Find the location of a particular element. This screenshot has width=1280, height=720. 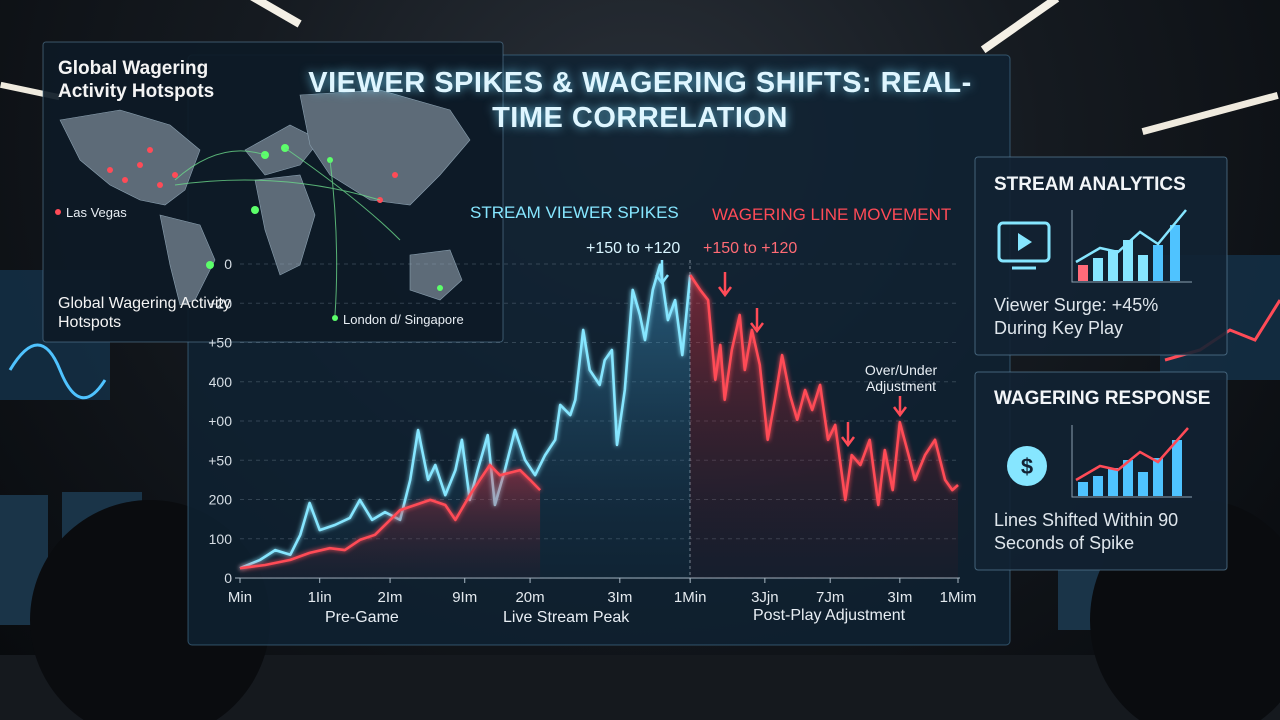

flow-arcs is located at coordinates (287, 231).